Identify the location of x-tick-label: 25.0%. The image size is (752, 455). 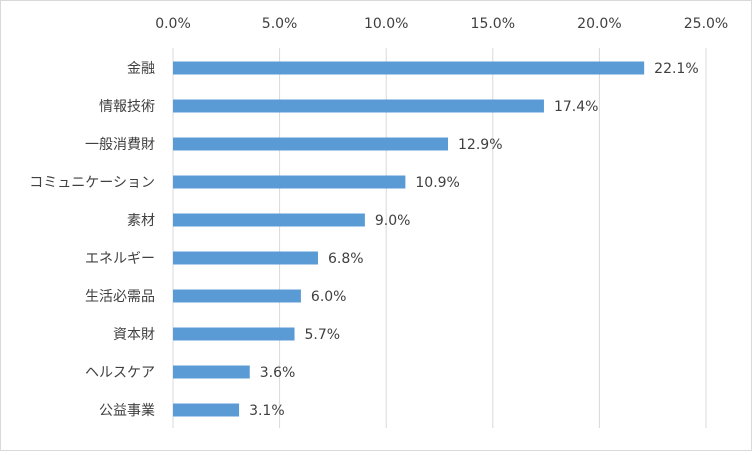
(706, 24).